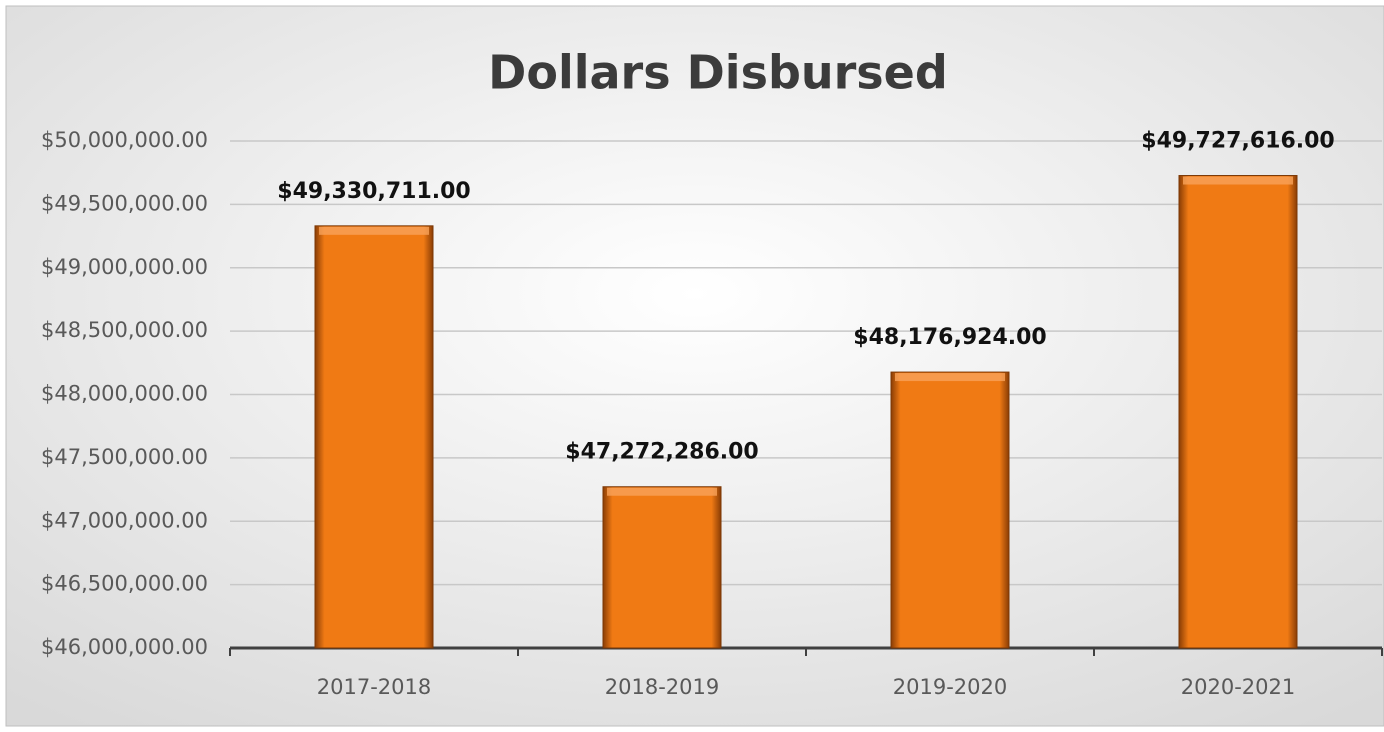  I want to click on y-tick-label: $48,000,000.00, so click(124, 394).